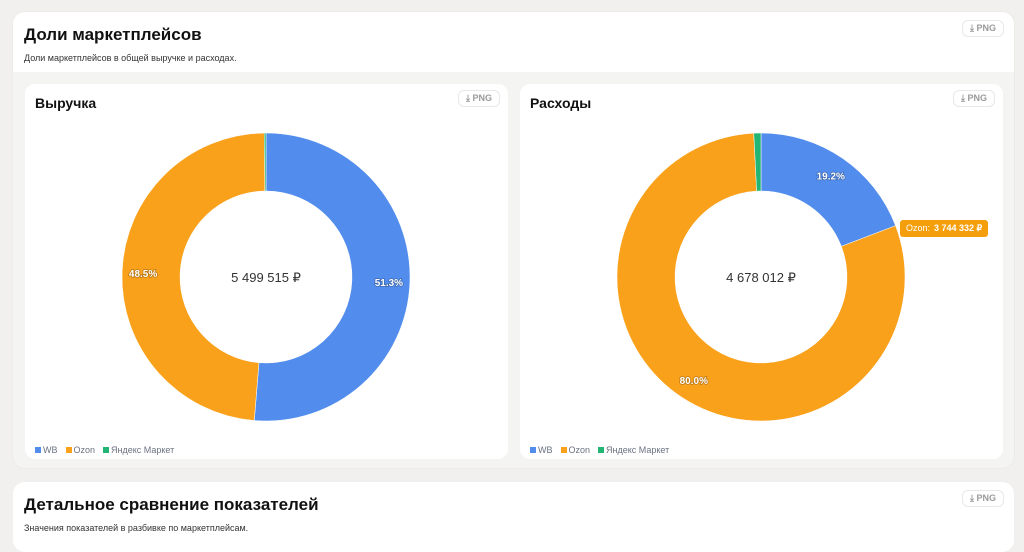 The width and height of the screenshot is (1024, 552). I want to click on donut-chart: 19.2% 80.0% 4 678 012 ₽, so click(761, 277).